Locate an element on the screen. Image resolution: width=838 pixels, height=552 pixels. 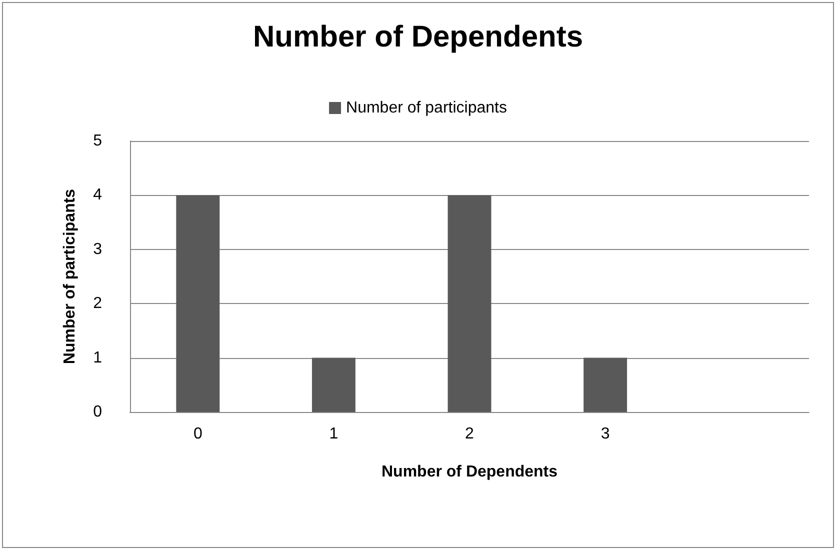
chart-title: Number of Dependents is located at coordinates (418, 37).